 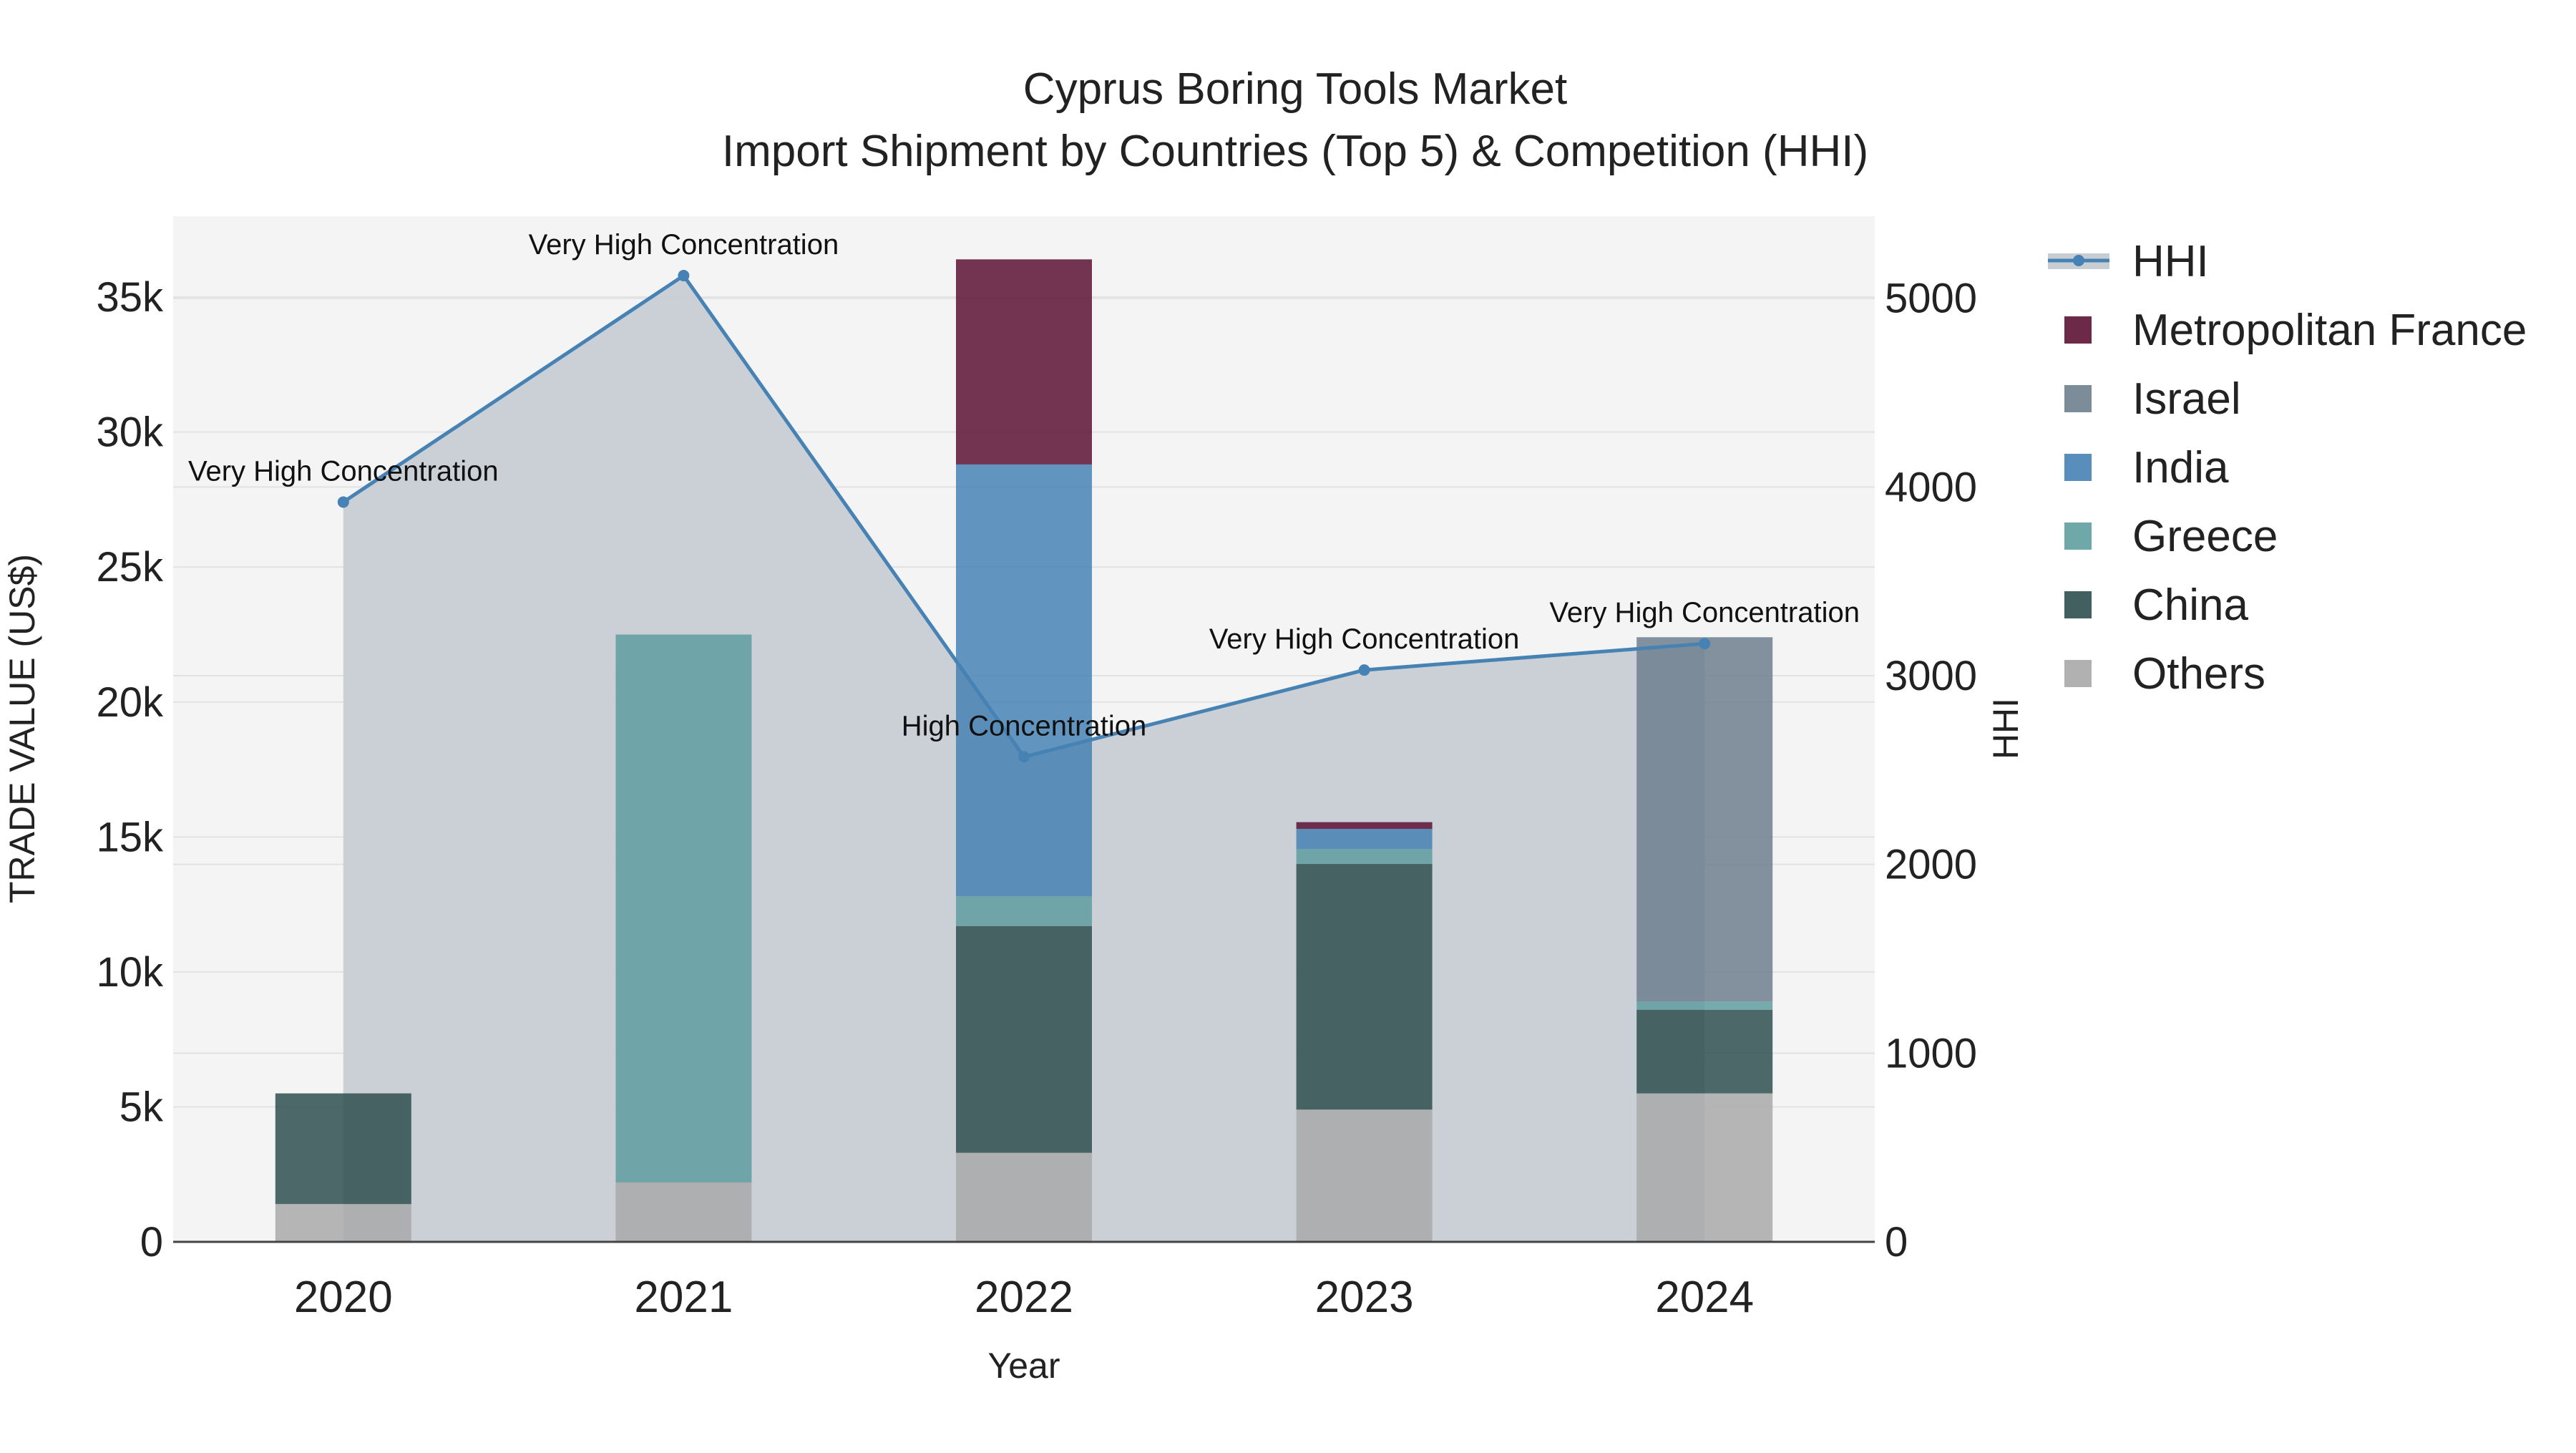 I want to click on legend-label-india: India, so click(x=2180, y=467).